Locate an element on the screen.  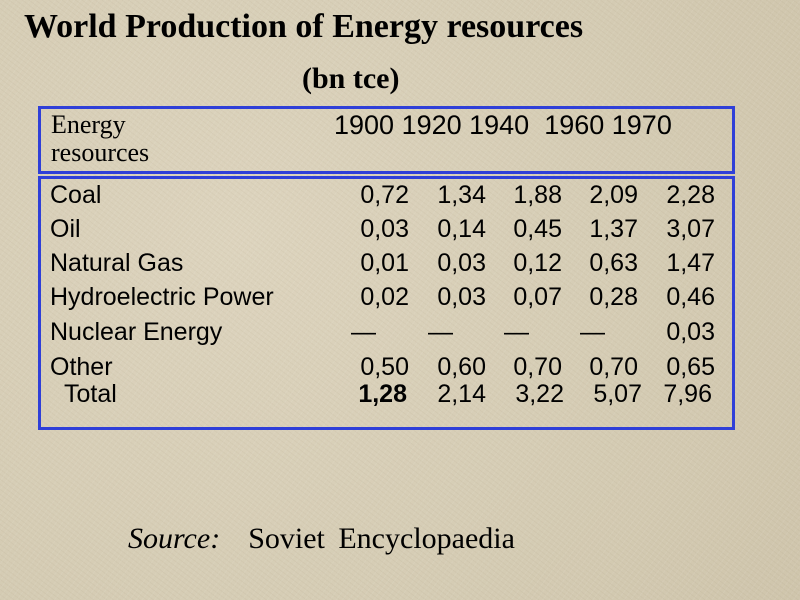
source-value: Soviet Encyclopaedia is located at coordinates (381, 538).